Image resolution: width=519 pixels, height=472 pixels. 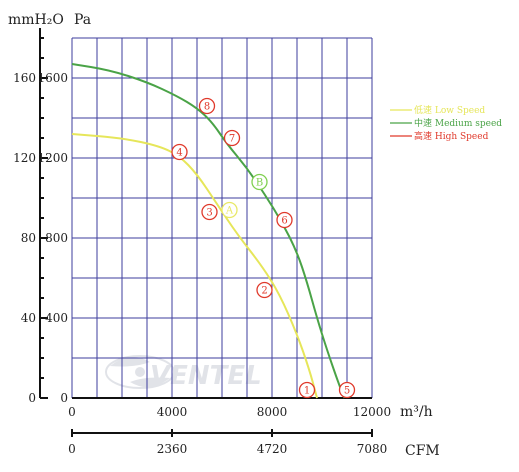 What do you see at coordinates (449, 110) in the screenshot?
I see `legend-label-low: 低速 Low Speed` at bounding box center [449, 110].